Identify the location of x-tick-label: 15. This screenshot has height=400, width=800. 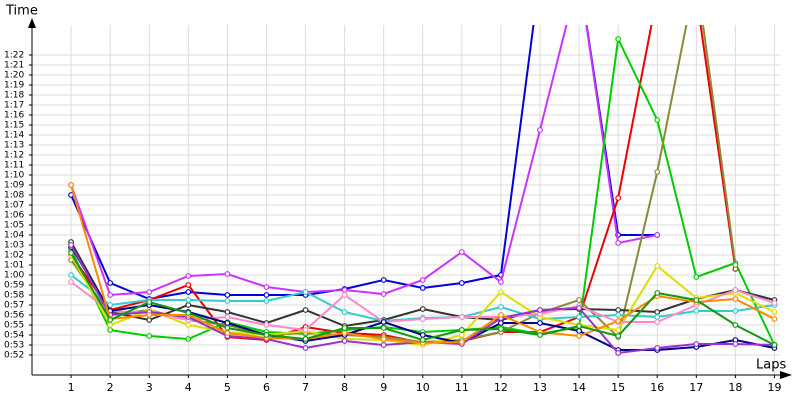
(618, 387).